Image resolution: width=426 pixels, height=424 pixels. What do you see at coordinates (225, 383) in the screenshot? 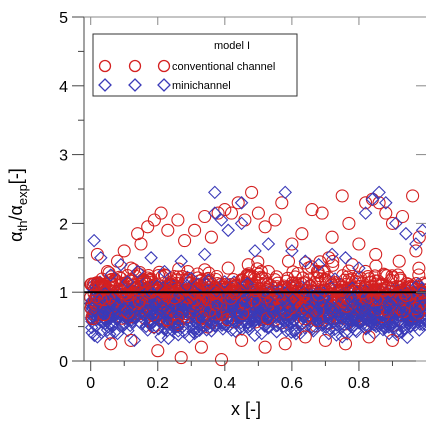
I see `x-tick-label: 0.4` at bounding box center [225, 383].